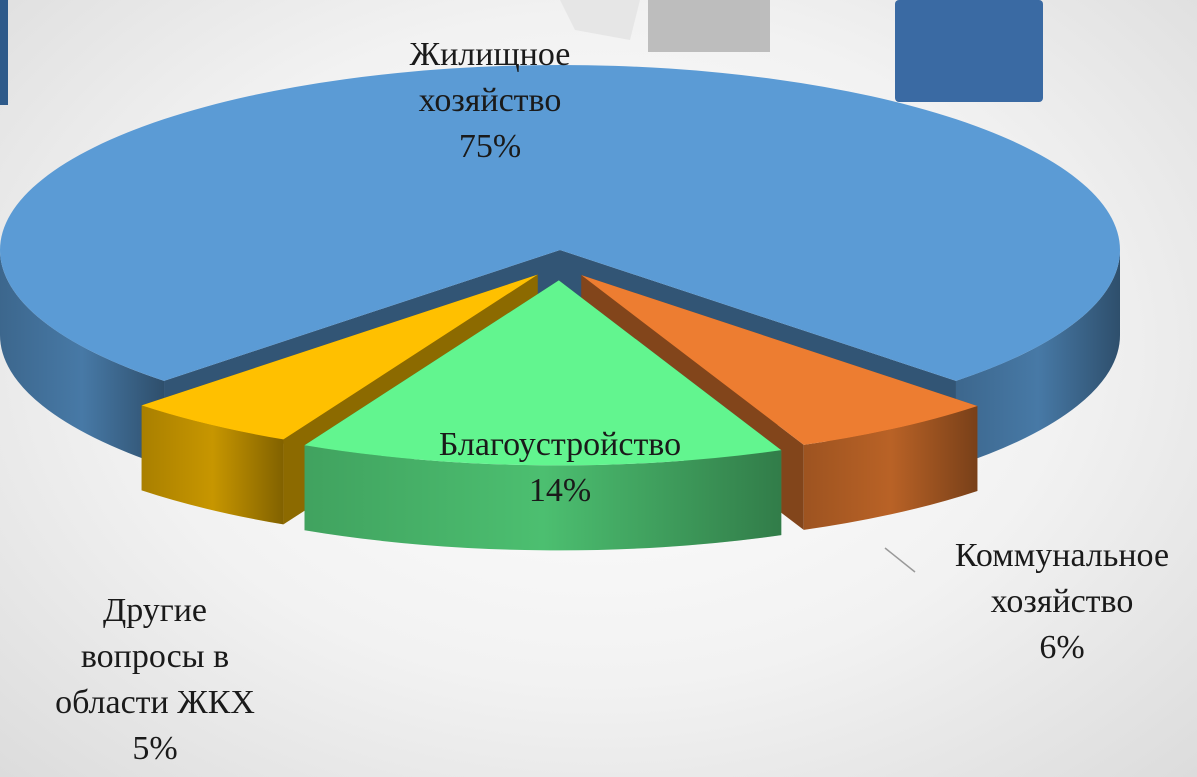 The width and height of the screenshot is (1197, 777). I want to click on category-label: Коммунальное хозяйство, so click(1062, 578).